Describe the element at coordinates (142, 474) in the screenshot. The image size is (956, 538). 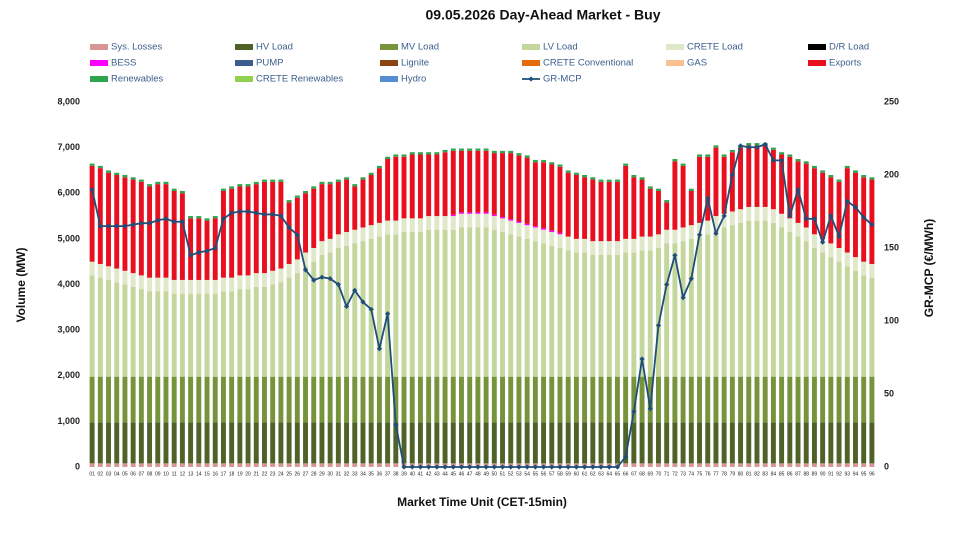
I see `x-tick-label: 07` at that location.